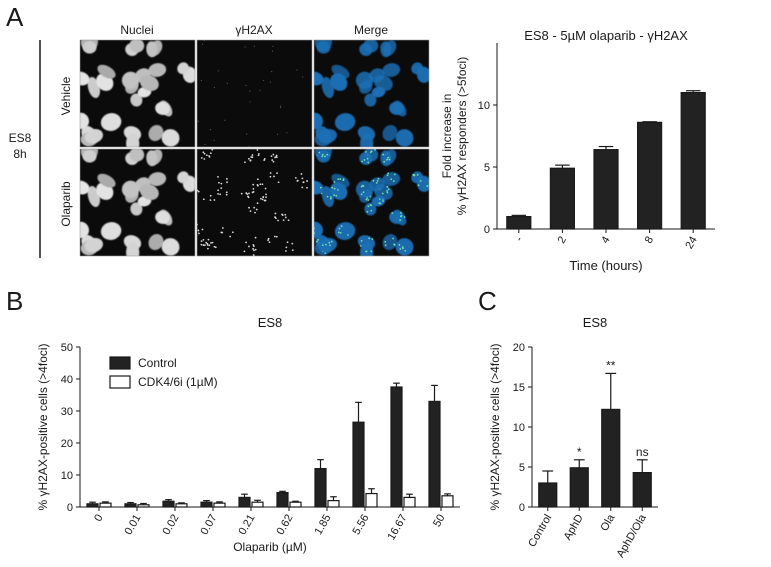 This screenshot has width=771, height=567. Describe the element at coordinates (519, 348) in the screenshot. I see `y-tick-label: 20` at that location.